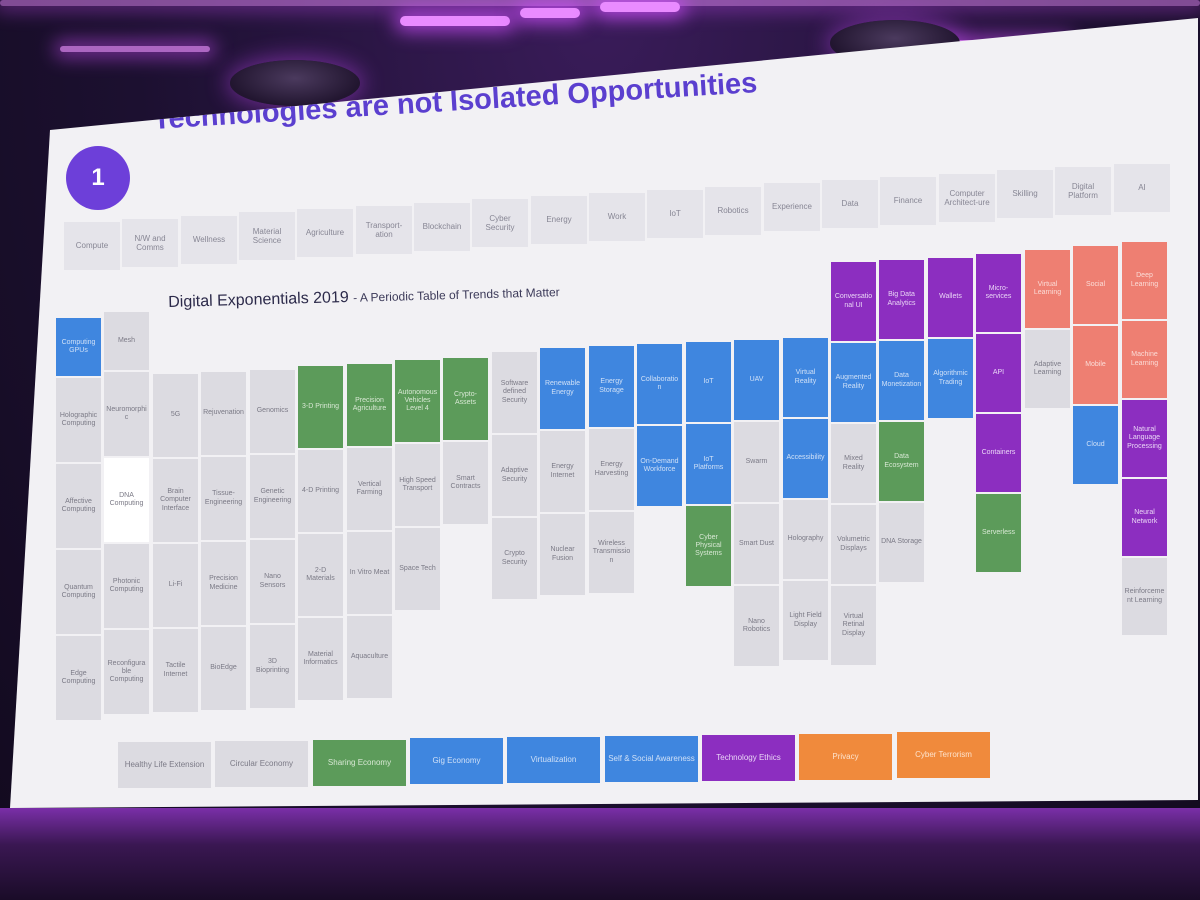  I want to click on trend-tile: Quantum Computing, so click(78, 592).